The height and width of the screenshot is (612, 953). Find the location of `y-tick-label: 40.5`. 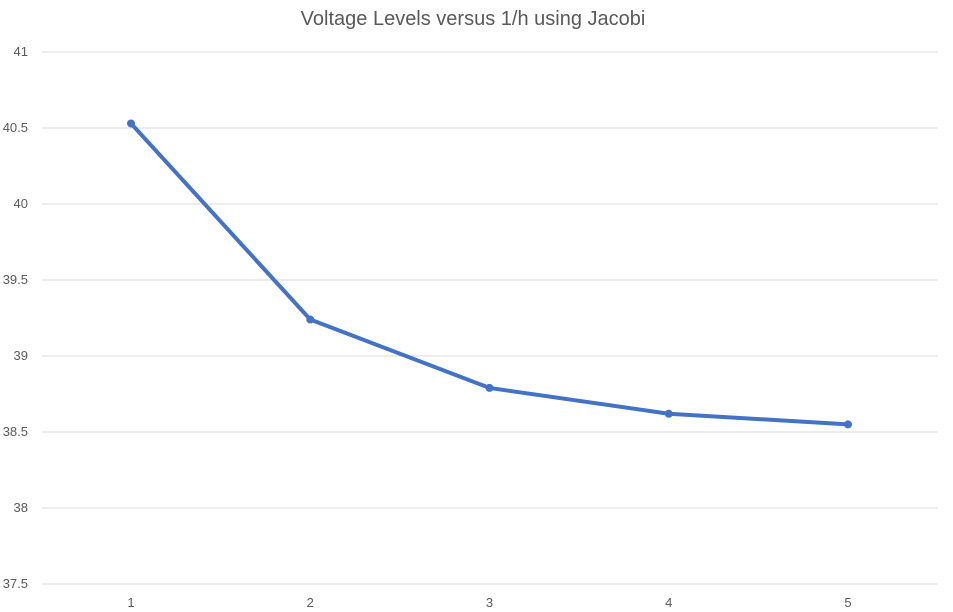

y-tick-label: 40.5 is located at coordinates (15, 127).